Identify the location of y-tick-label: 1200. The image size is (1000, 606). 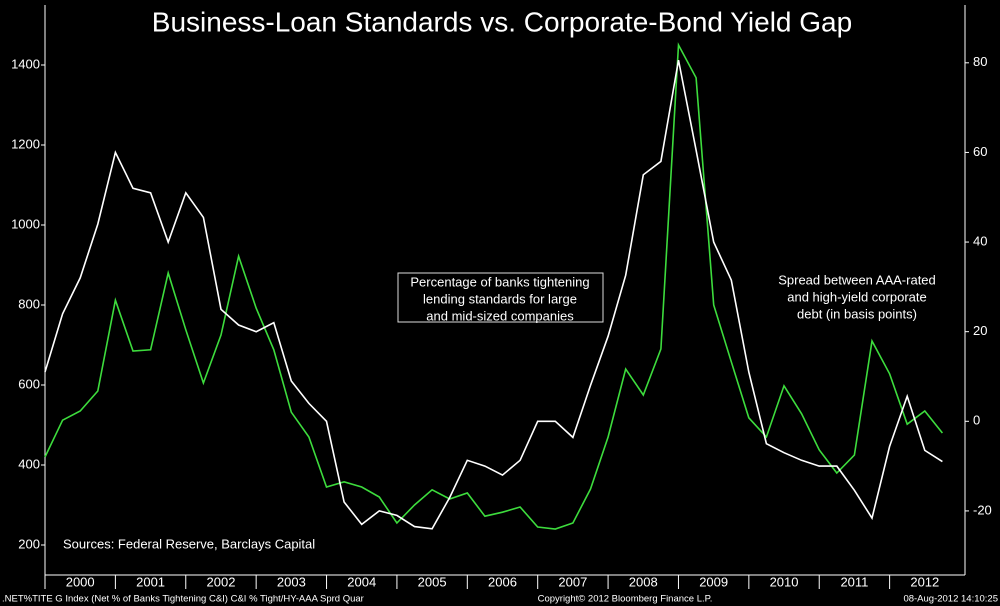
(25, 143).